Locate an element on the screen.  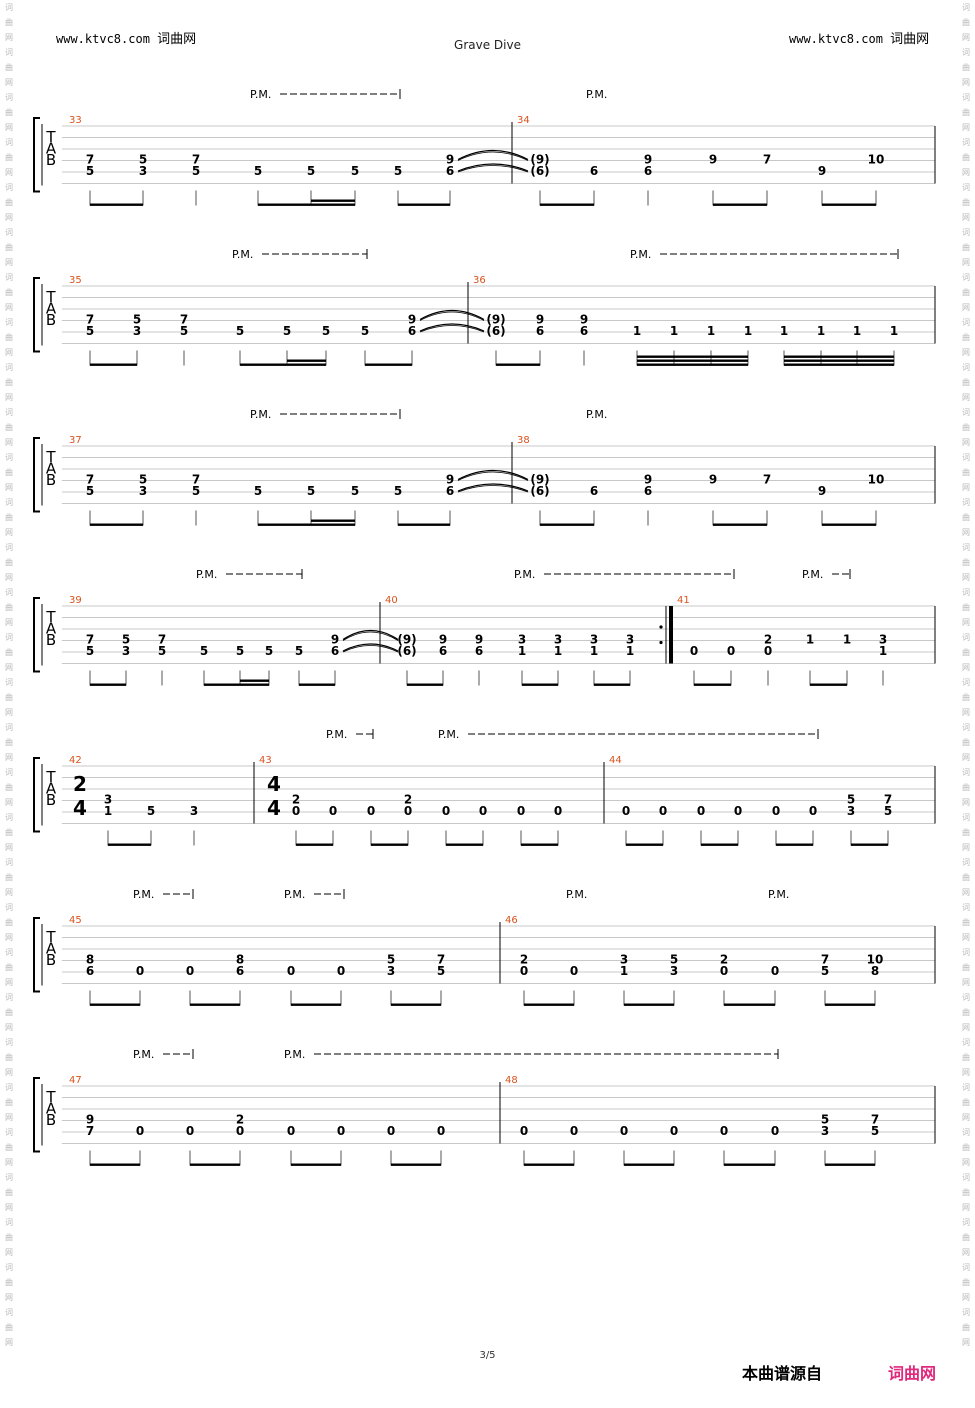
header-right-url: www.ktvc8.com 词曲网 is located at coordinates (859, 37).